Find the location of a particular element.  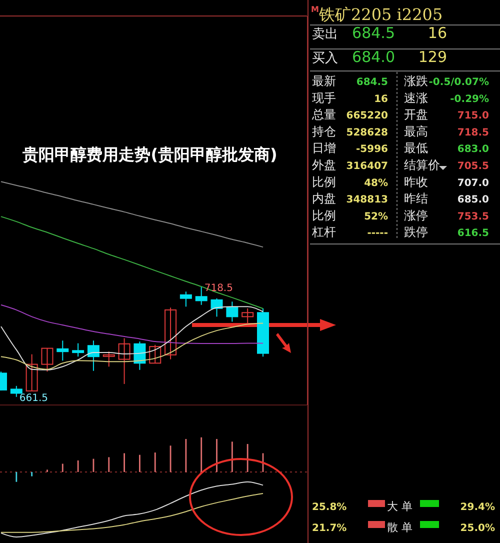

text: 总量 is located at coordinates (323, 115).